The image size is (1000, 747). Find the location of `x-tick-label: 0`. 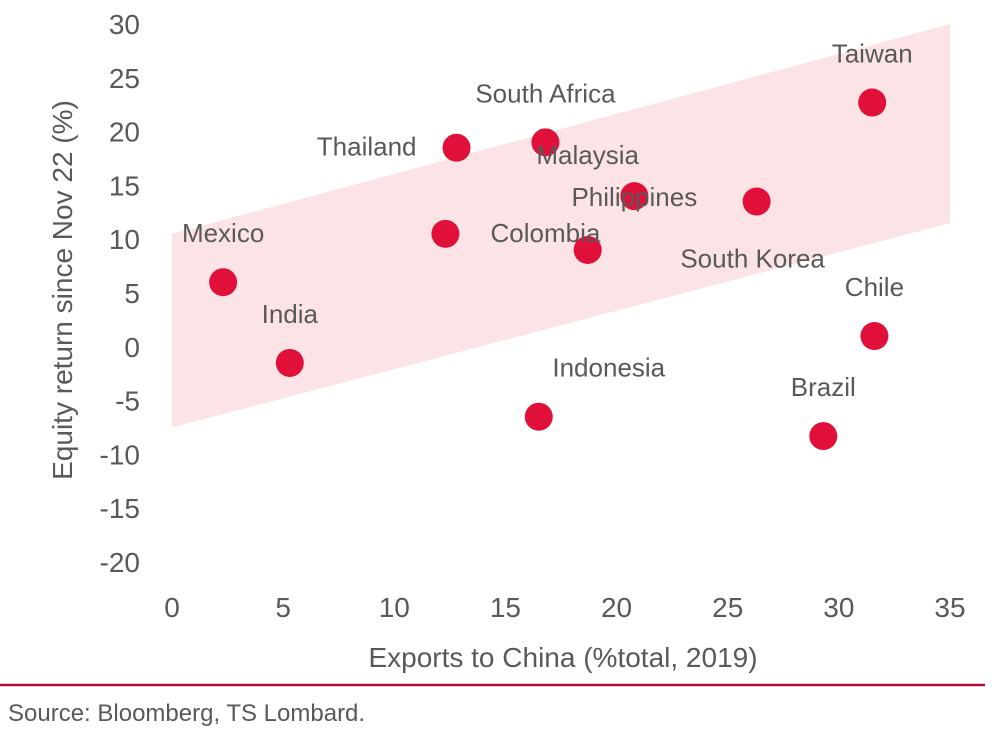

x-tick-label: 0 is located at coordinates (172, 607).